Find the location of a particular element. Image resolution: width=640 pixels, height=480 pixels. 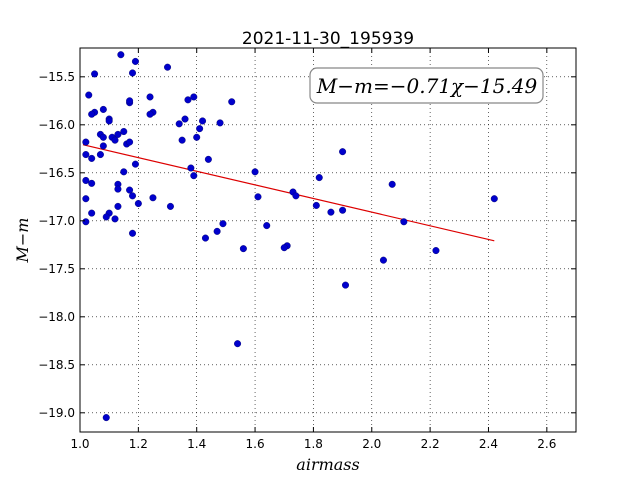

fit-line-layer is located at coordinates (288, 193).